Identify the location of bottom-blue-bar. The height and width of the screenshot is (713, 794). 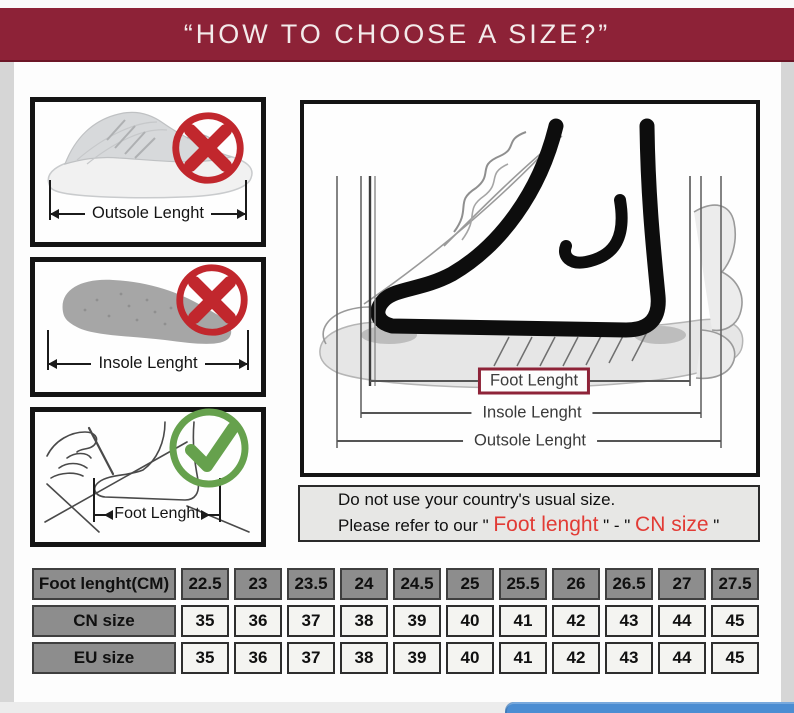
(649, 707).